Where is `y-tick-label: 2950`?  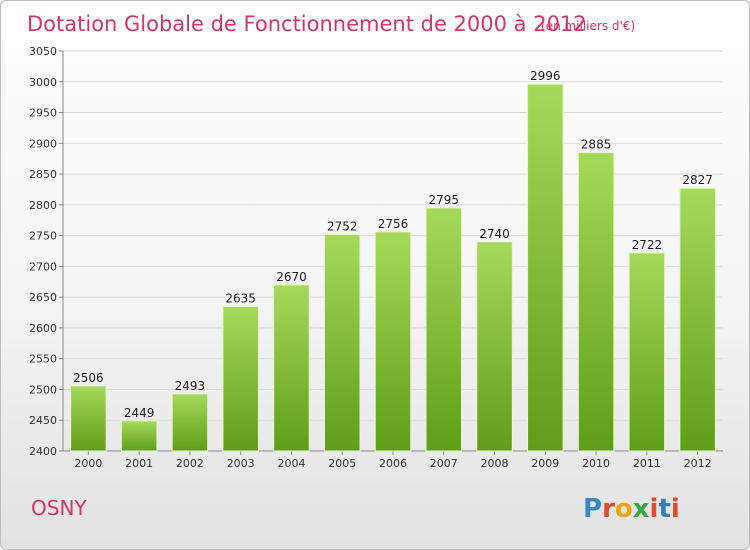
y-tick-label: 2950 is located at coordinates (43, 113).